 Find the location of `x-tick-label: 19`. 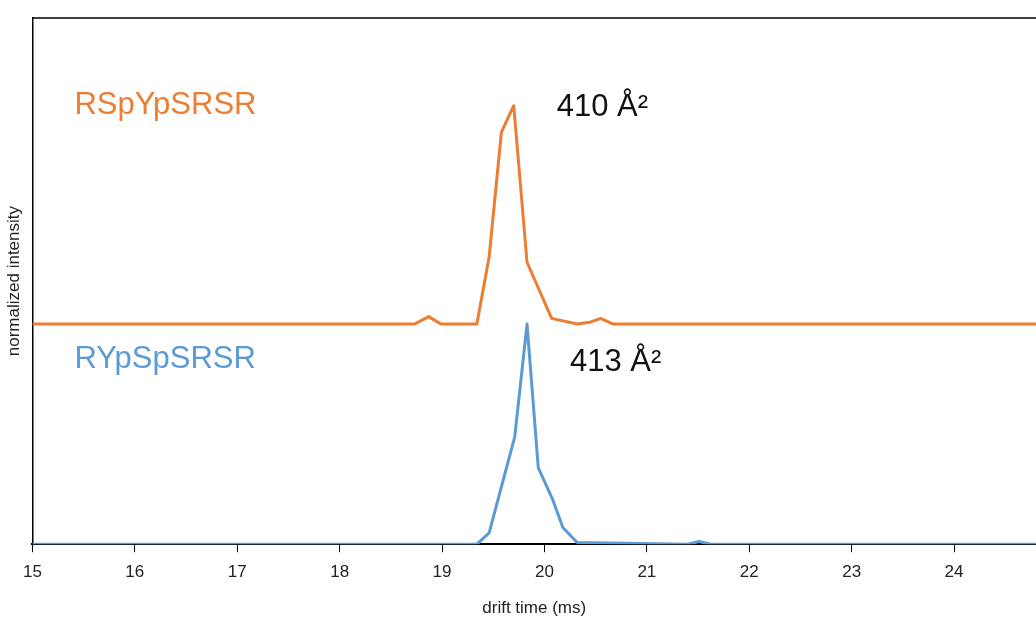

x-tick-label: 19 is located at coordinates (442, 572).